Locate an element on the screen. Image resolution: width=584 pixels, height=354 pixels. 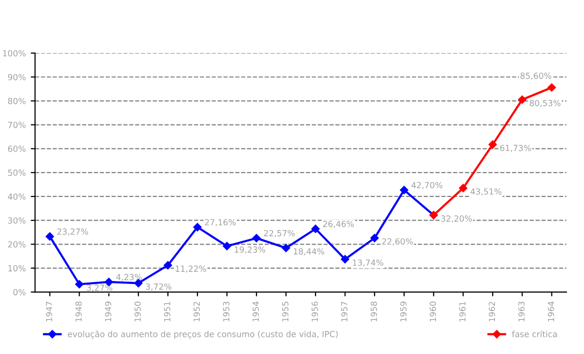
x-tick-label: 1963 is located at coordinates (521, 312).